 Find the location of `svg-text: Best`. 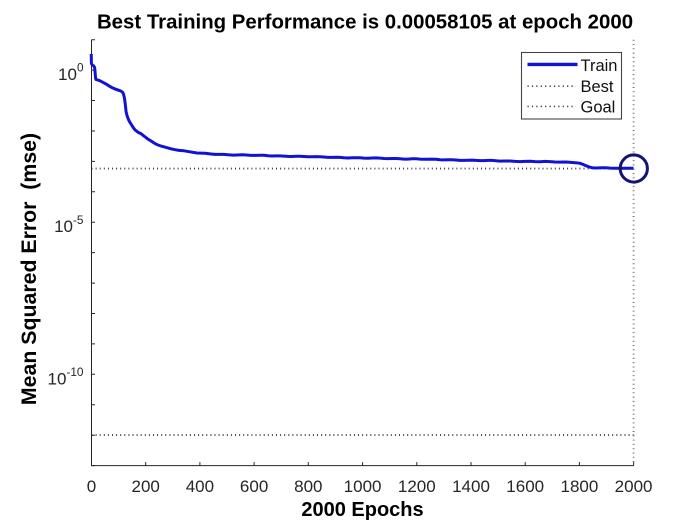

svg-text: Best is located at coordinates (597, 87).